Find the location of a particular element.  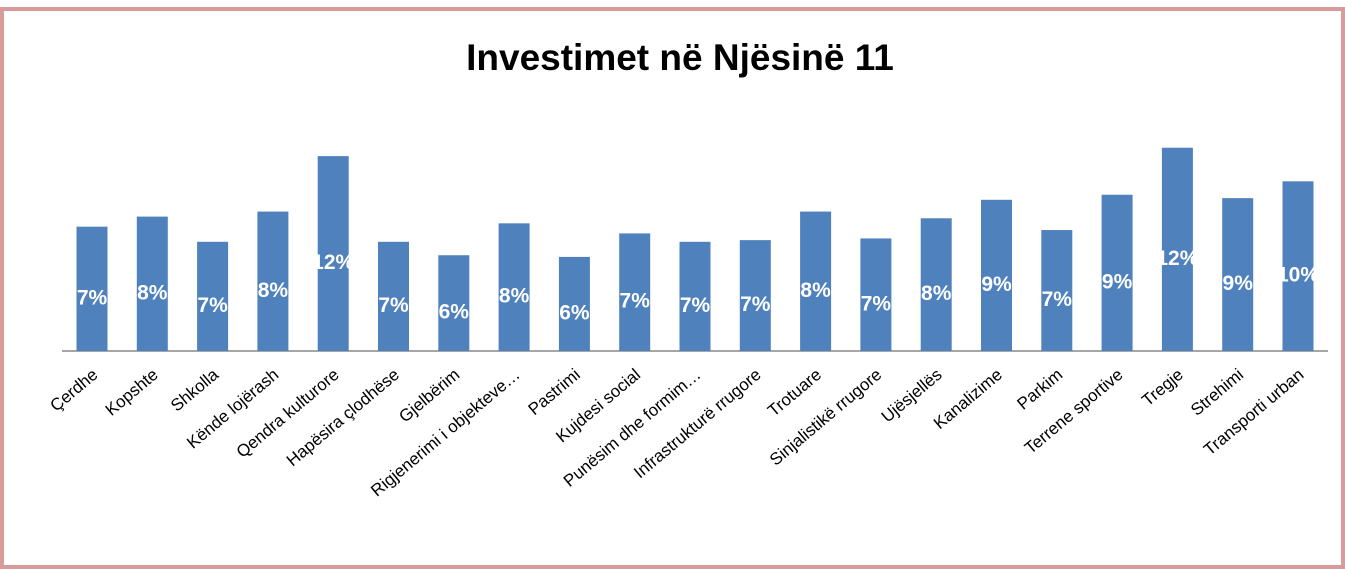

chart-title: Investimet në Njësinë 11 is located at coordinates (680, 57).